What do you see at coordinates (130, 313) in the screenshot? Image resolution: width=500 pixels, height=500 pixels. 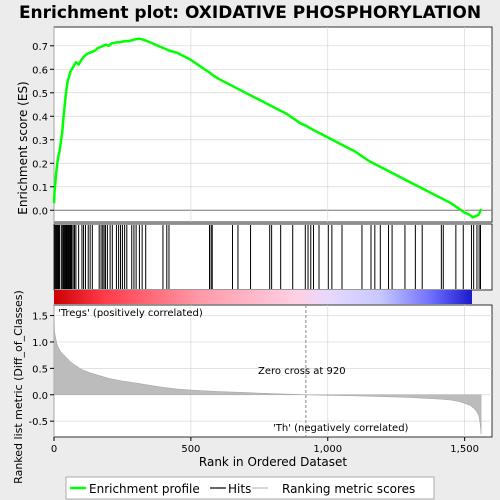 I see `positive-correlation-label: 'Tregs' (positively correlated)` at bounding box center [130, 313].